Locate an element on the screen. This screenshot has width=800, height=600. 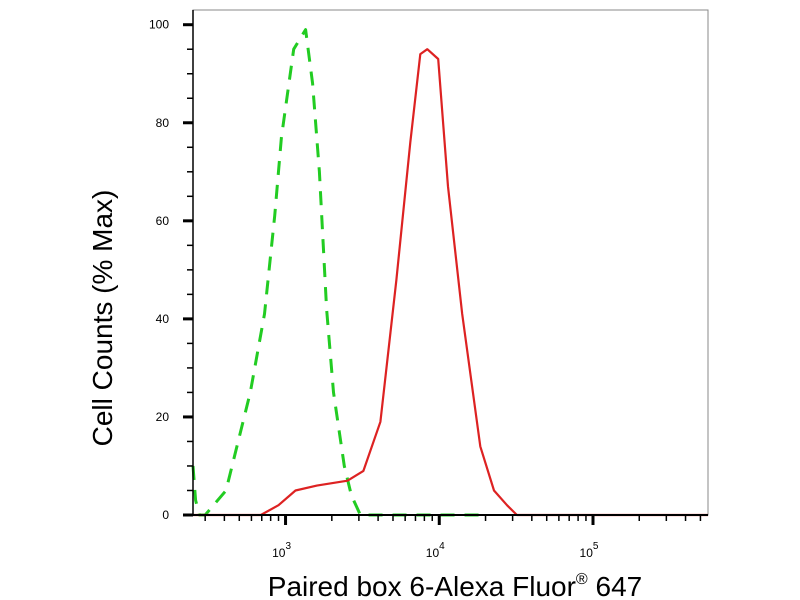
x-tick-exponent: 5 is located at coordinates (596, 546).